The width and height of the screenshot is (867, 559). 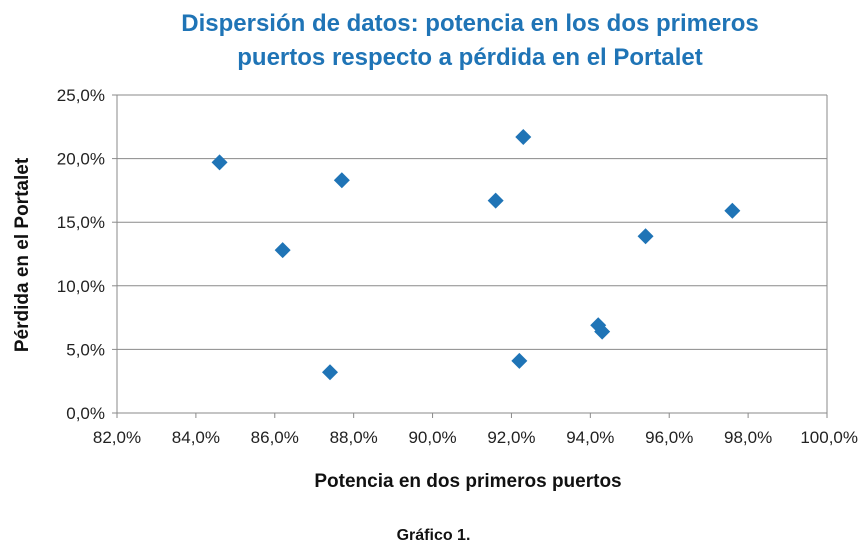 I want to click on y-tick-label: 5,0%, so click(x=85, y=349).